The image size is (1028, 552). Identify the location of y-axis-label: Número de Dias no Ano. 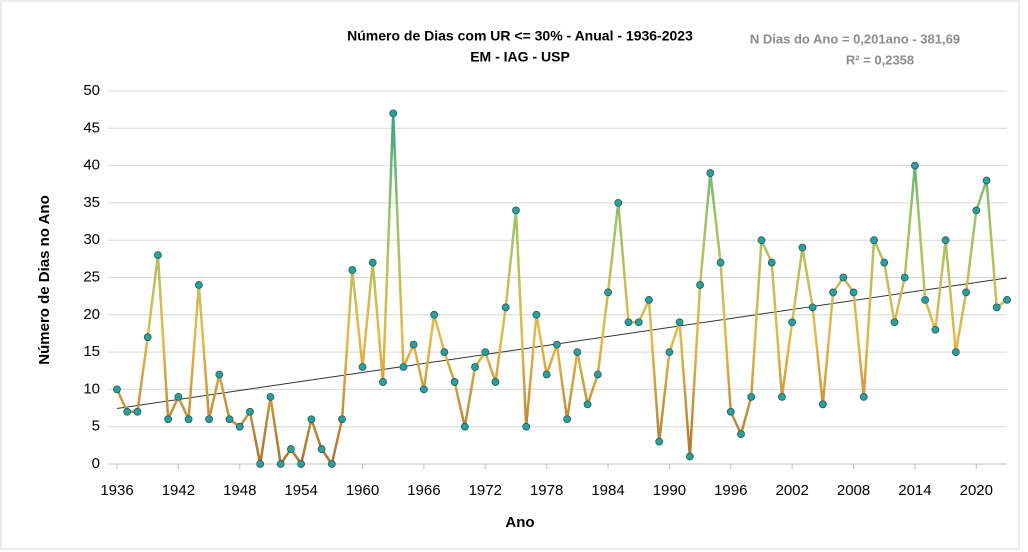
(44, 279).